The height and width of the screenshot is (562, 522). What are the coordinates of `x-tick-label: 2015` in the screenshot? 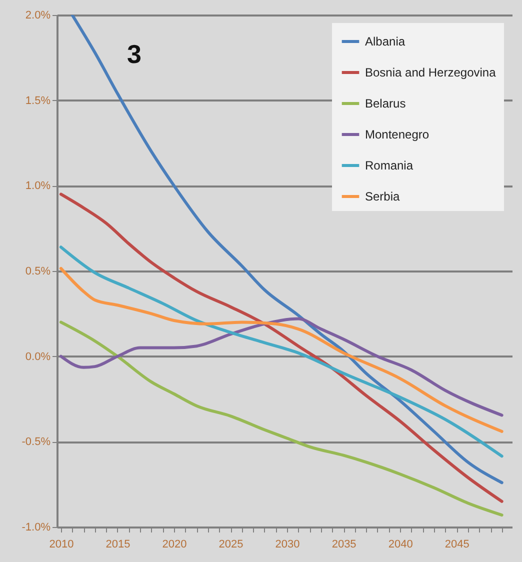 It's located at (118, 544).